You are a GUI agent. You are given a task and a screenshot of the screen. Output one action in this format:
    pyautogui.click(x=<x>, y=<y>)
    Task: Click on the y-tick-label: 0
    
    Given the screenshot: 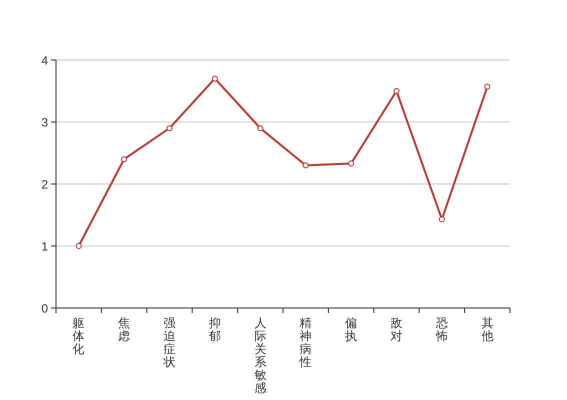 What is the action you would take?
    pyautogui.click(x=44, y=308)
    